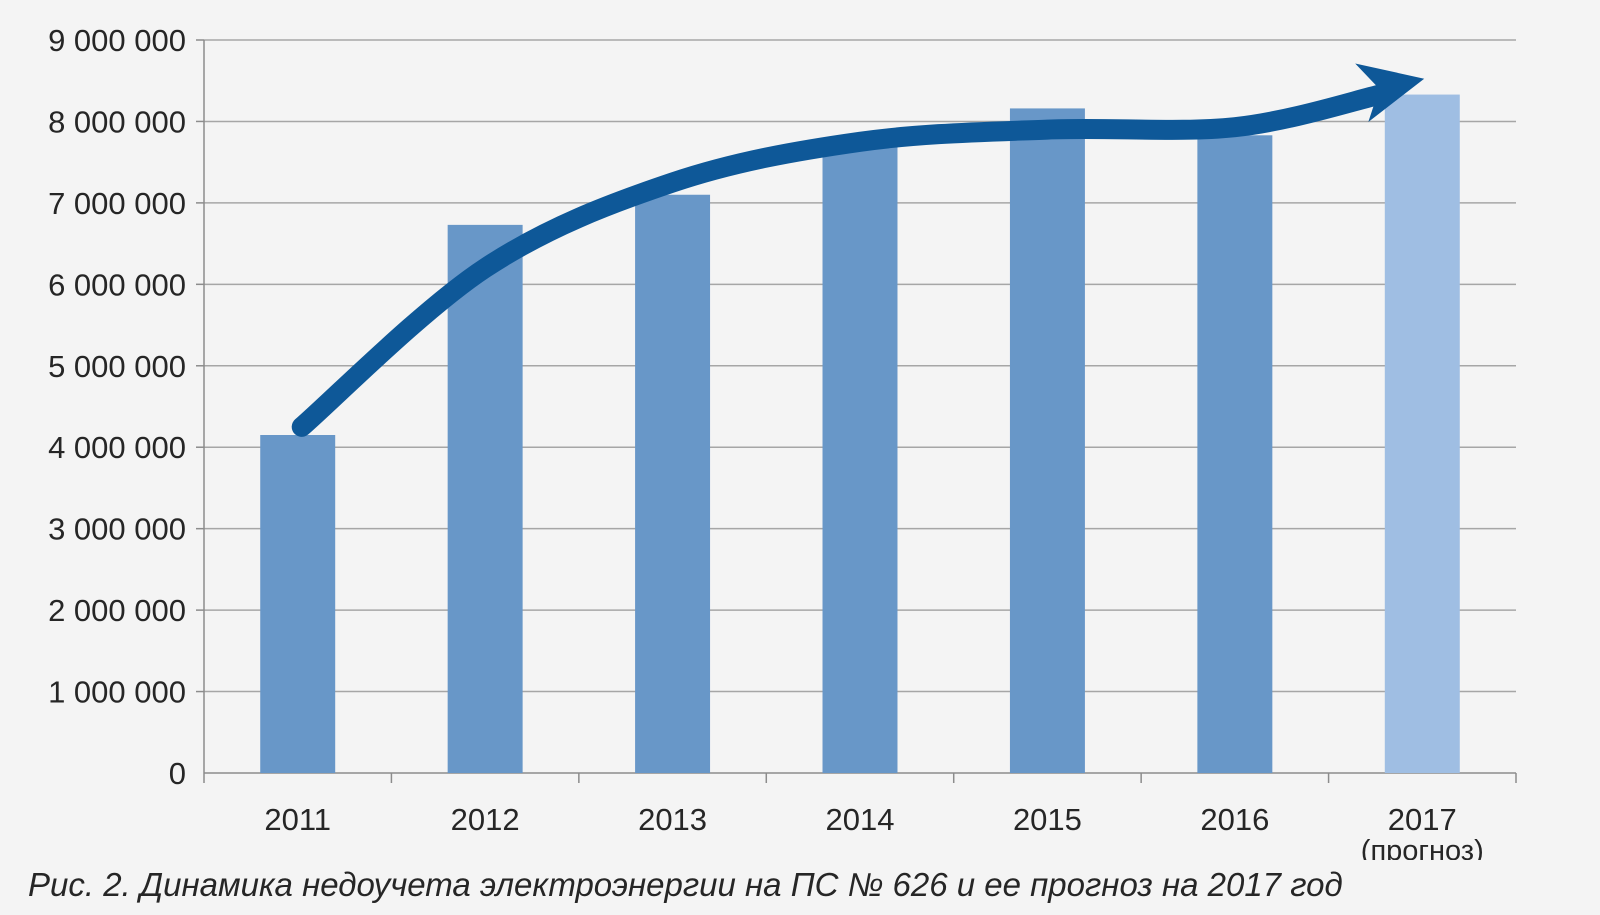 This screenshot has height=915, width=1600. Describe the element at coordinates (117, 447) in the screenshot. I see `y-tick-label: 4 000 000` at that location.